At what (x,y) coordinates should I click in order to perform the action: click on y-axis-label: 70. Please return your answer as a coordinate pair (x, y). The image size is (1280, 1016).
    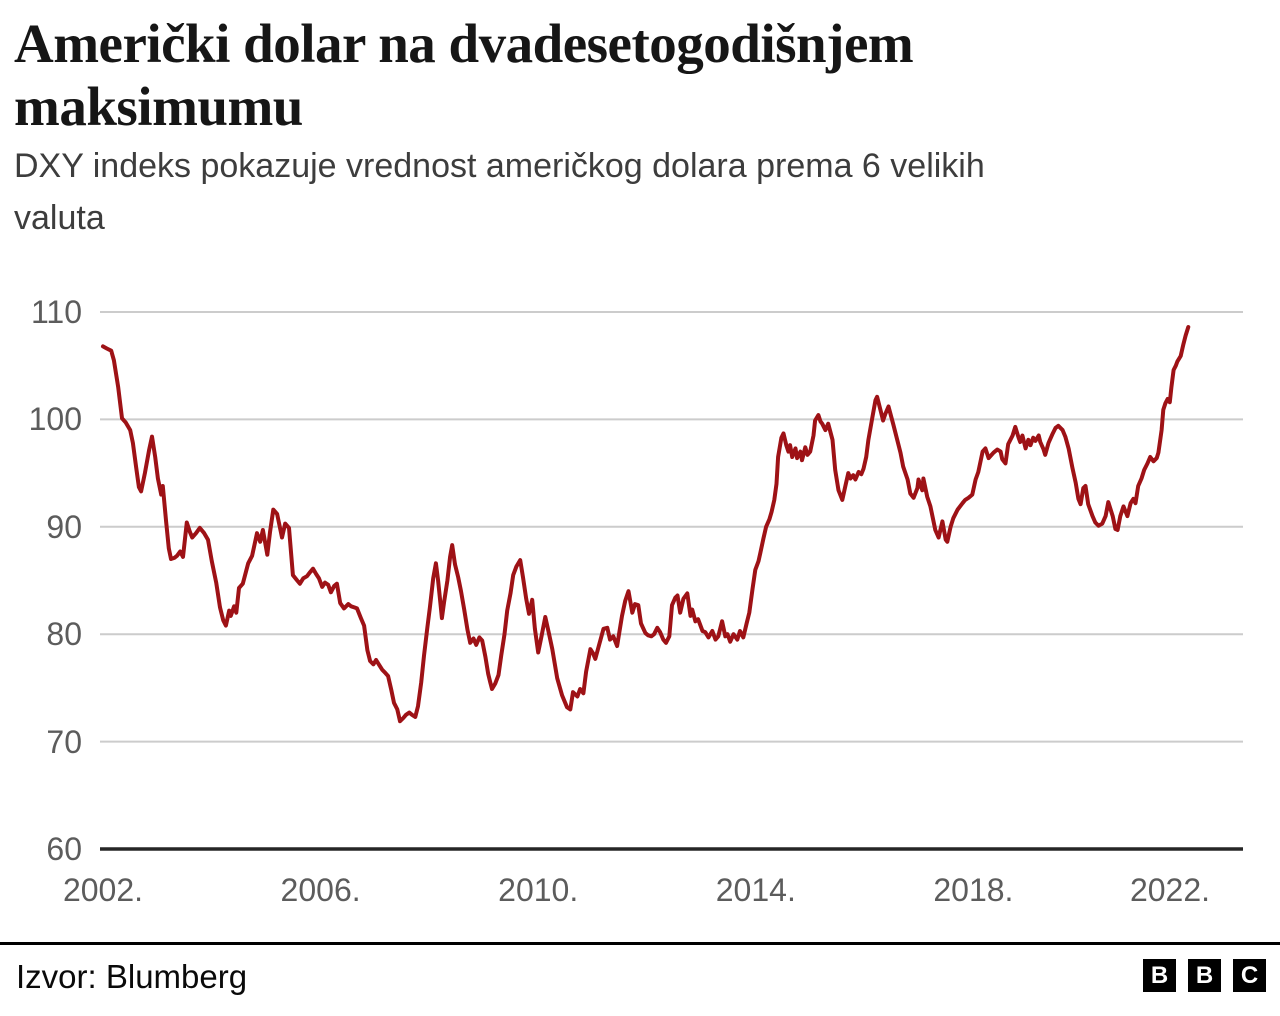
    Looking at the image, I should click on (64, 741).